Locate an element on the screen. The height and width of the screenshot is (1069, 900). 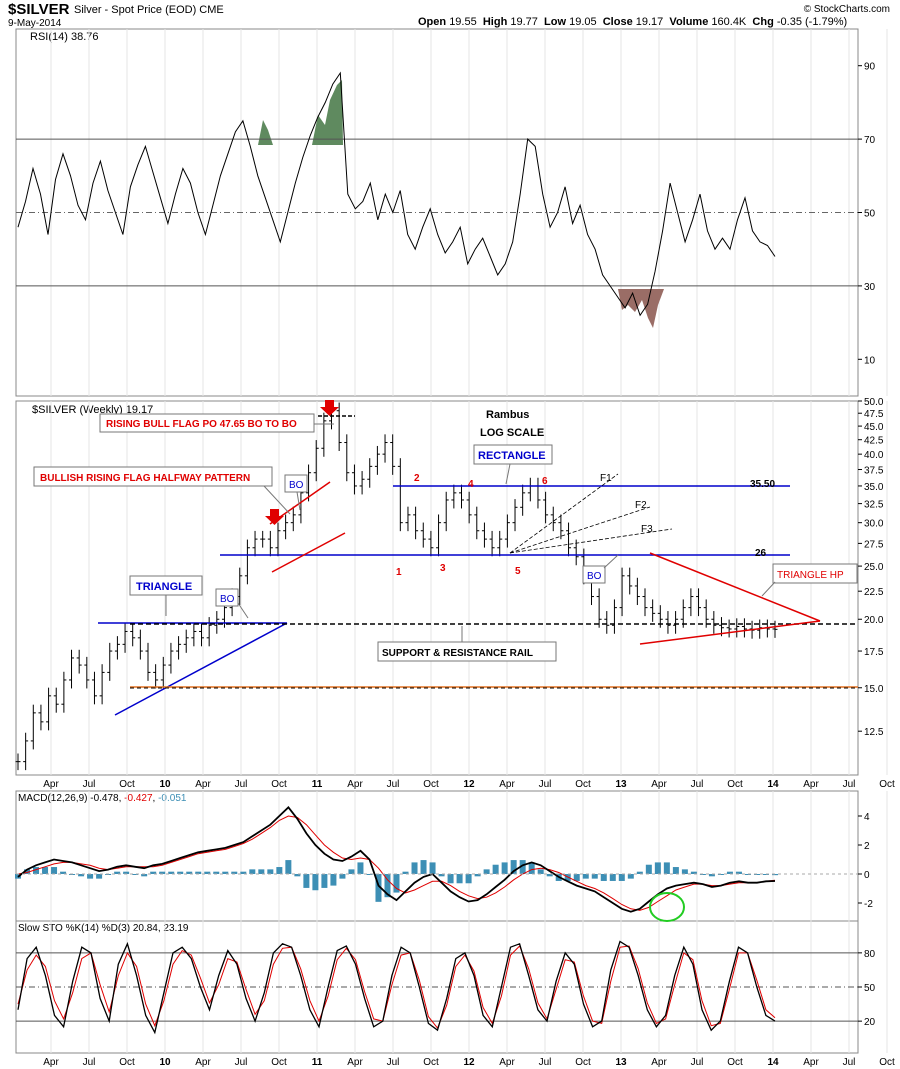
rambus-label: Rambus is located at coordinates (507, 415).